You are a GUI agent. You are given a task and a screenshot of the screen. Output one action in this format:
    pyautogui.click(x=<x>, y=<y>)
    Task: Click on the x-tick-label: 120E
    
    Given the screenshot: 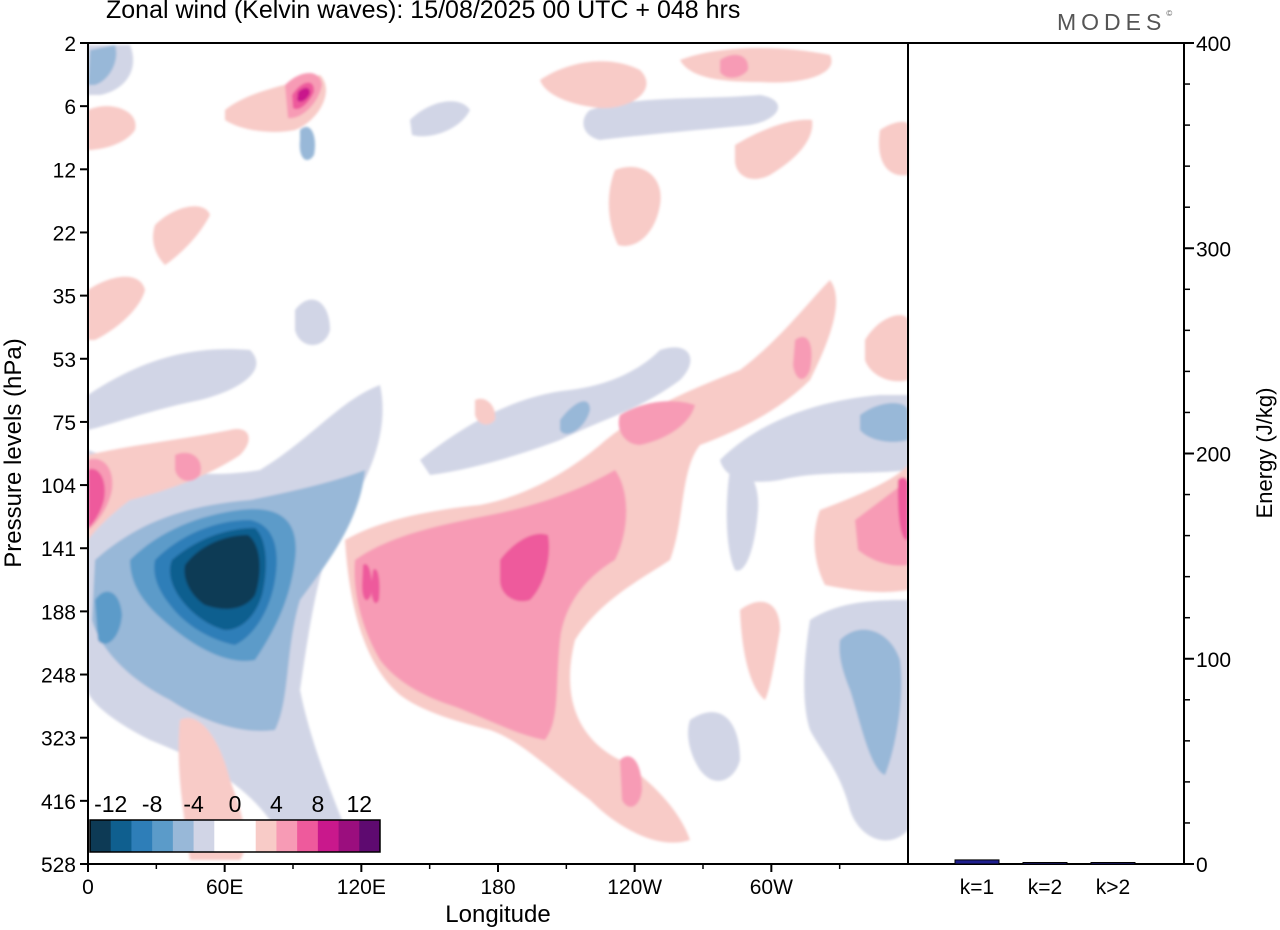 What is the action you would take?
    pyautogui.click(x=361, y=887)
    